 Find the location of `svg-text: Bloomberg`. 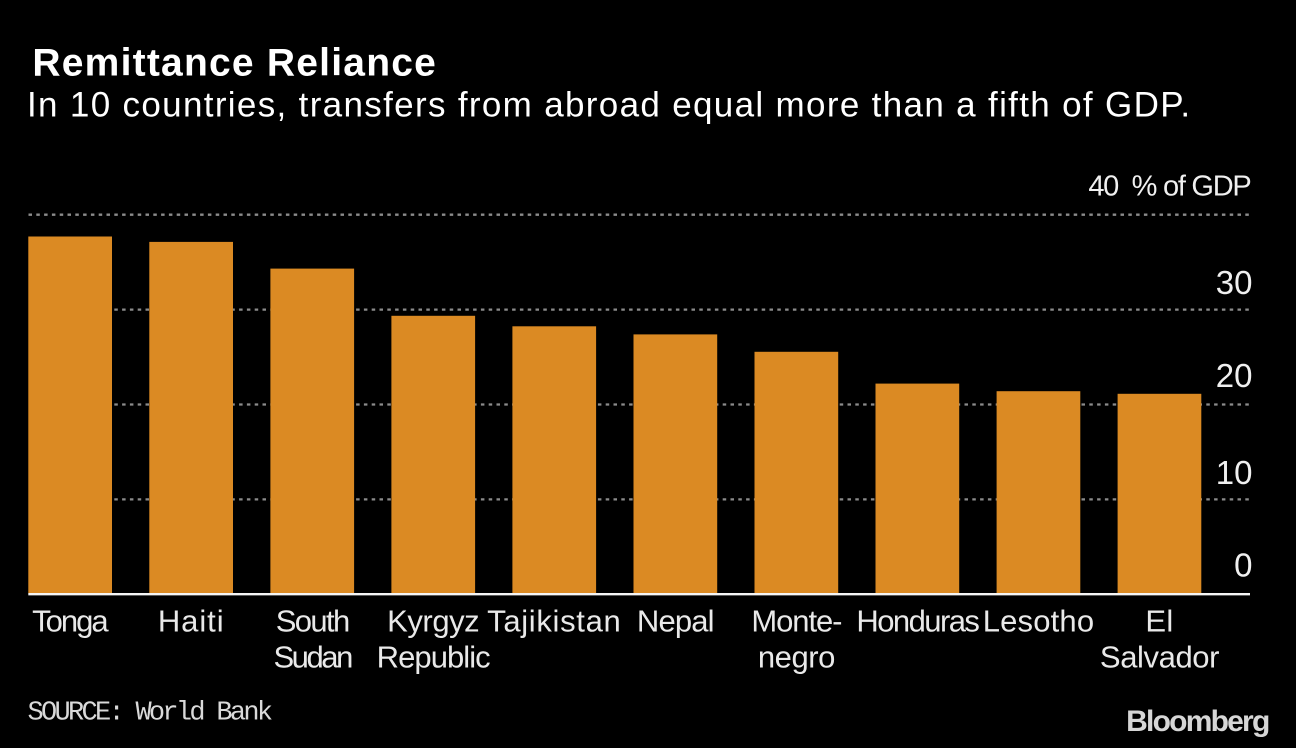

svg-text: Bloomberg is located at coordinates (1197, 721).